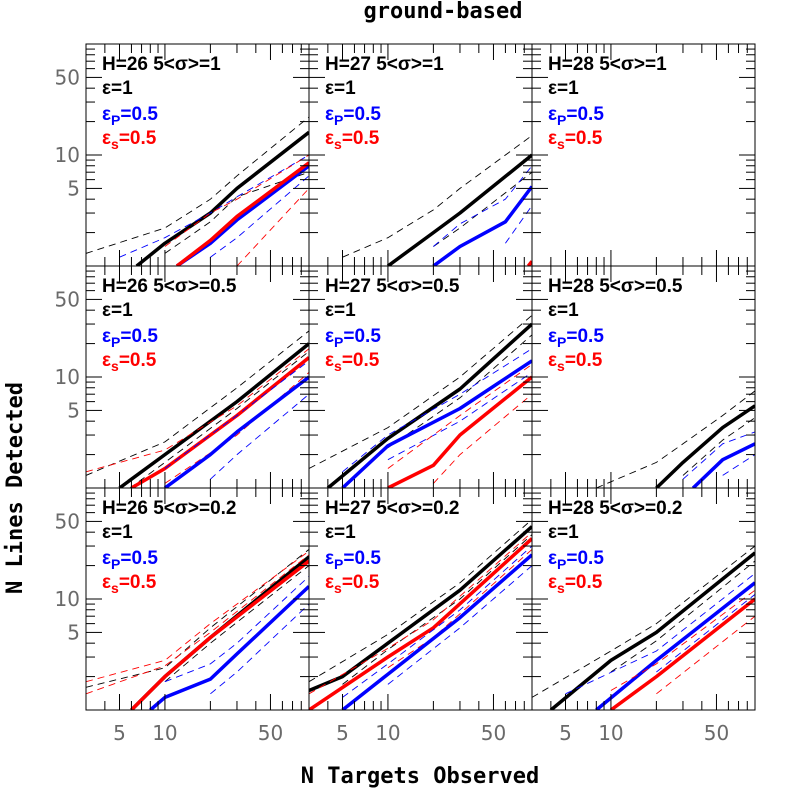 This screenshot has width=797, height=797. What do you see at coordinates (716, 733) in the screenshot?
I see `x-tick-label: 50` at bounding box center [716, 733].